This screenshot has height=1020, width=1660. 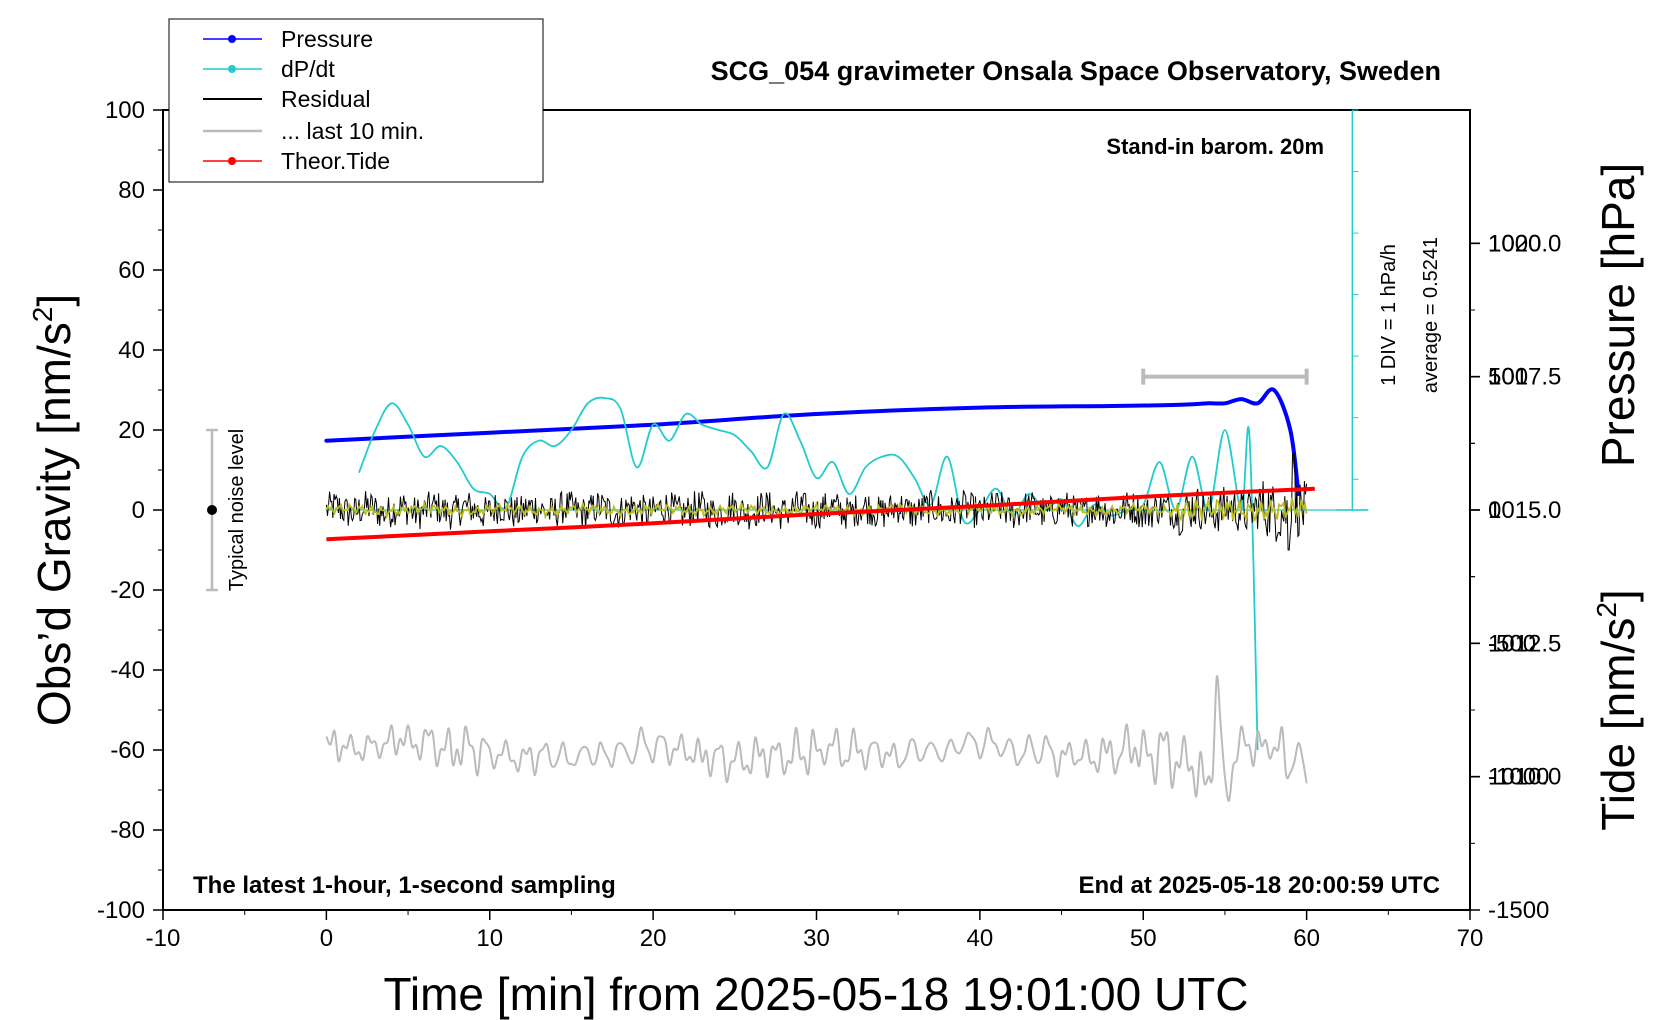 I want to click on y-tick-label: -40, so click(x=127, y=670).